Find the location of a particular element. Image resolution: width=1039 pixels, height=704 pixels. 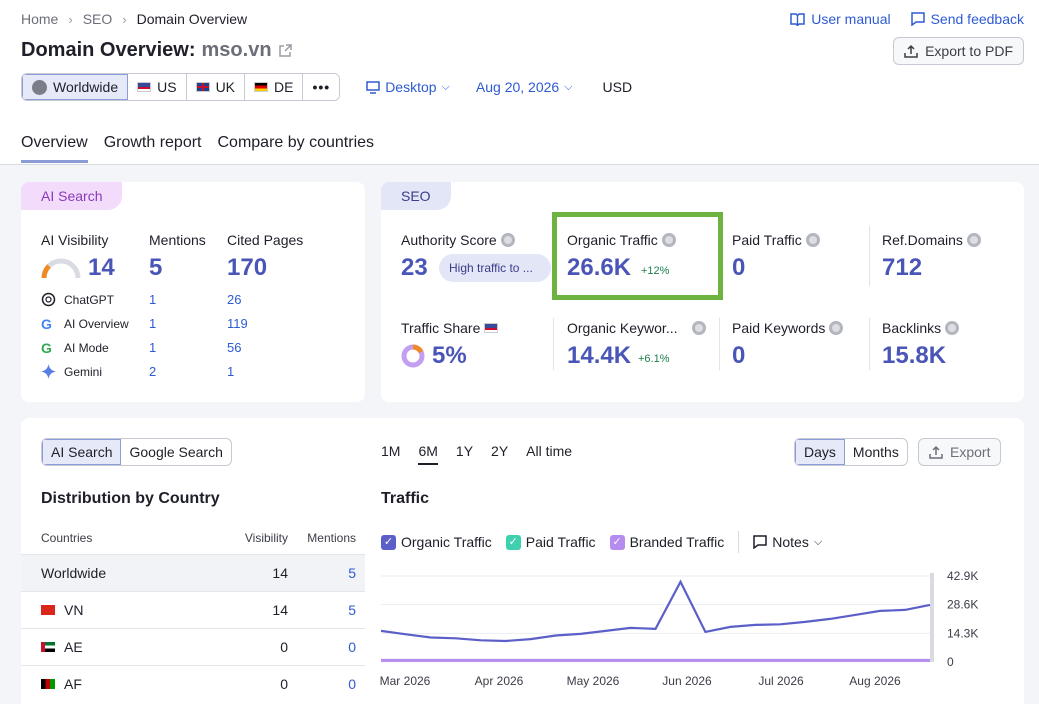

legend-paid: ✓ Paid Traffic is located at coordinates (550, 542).